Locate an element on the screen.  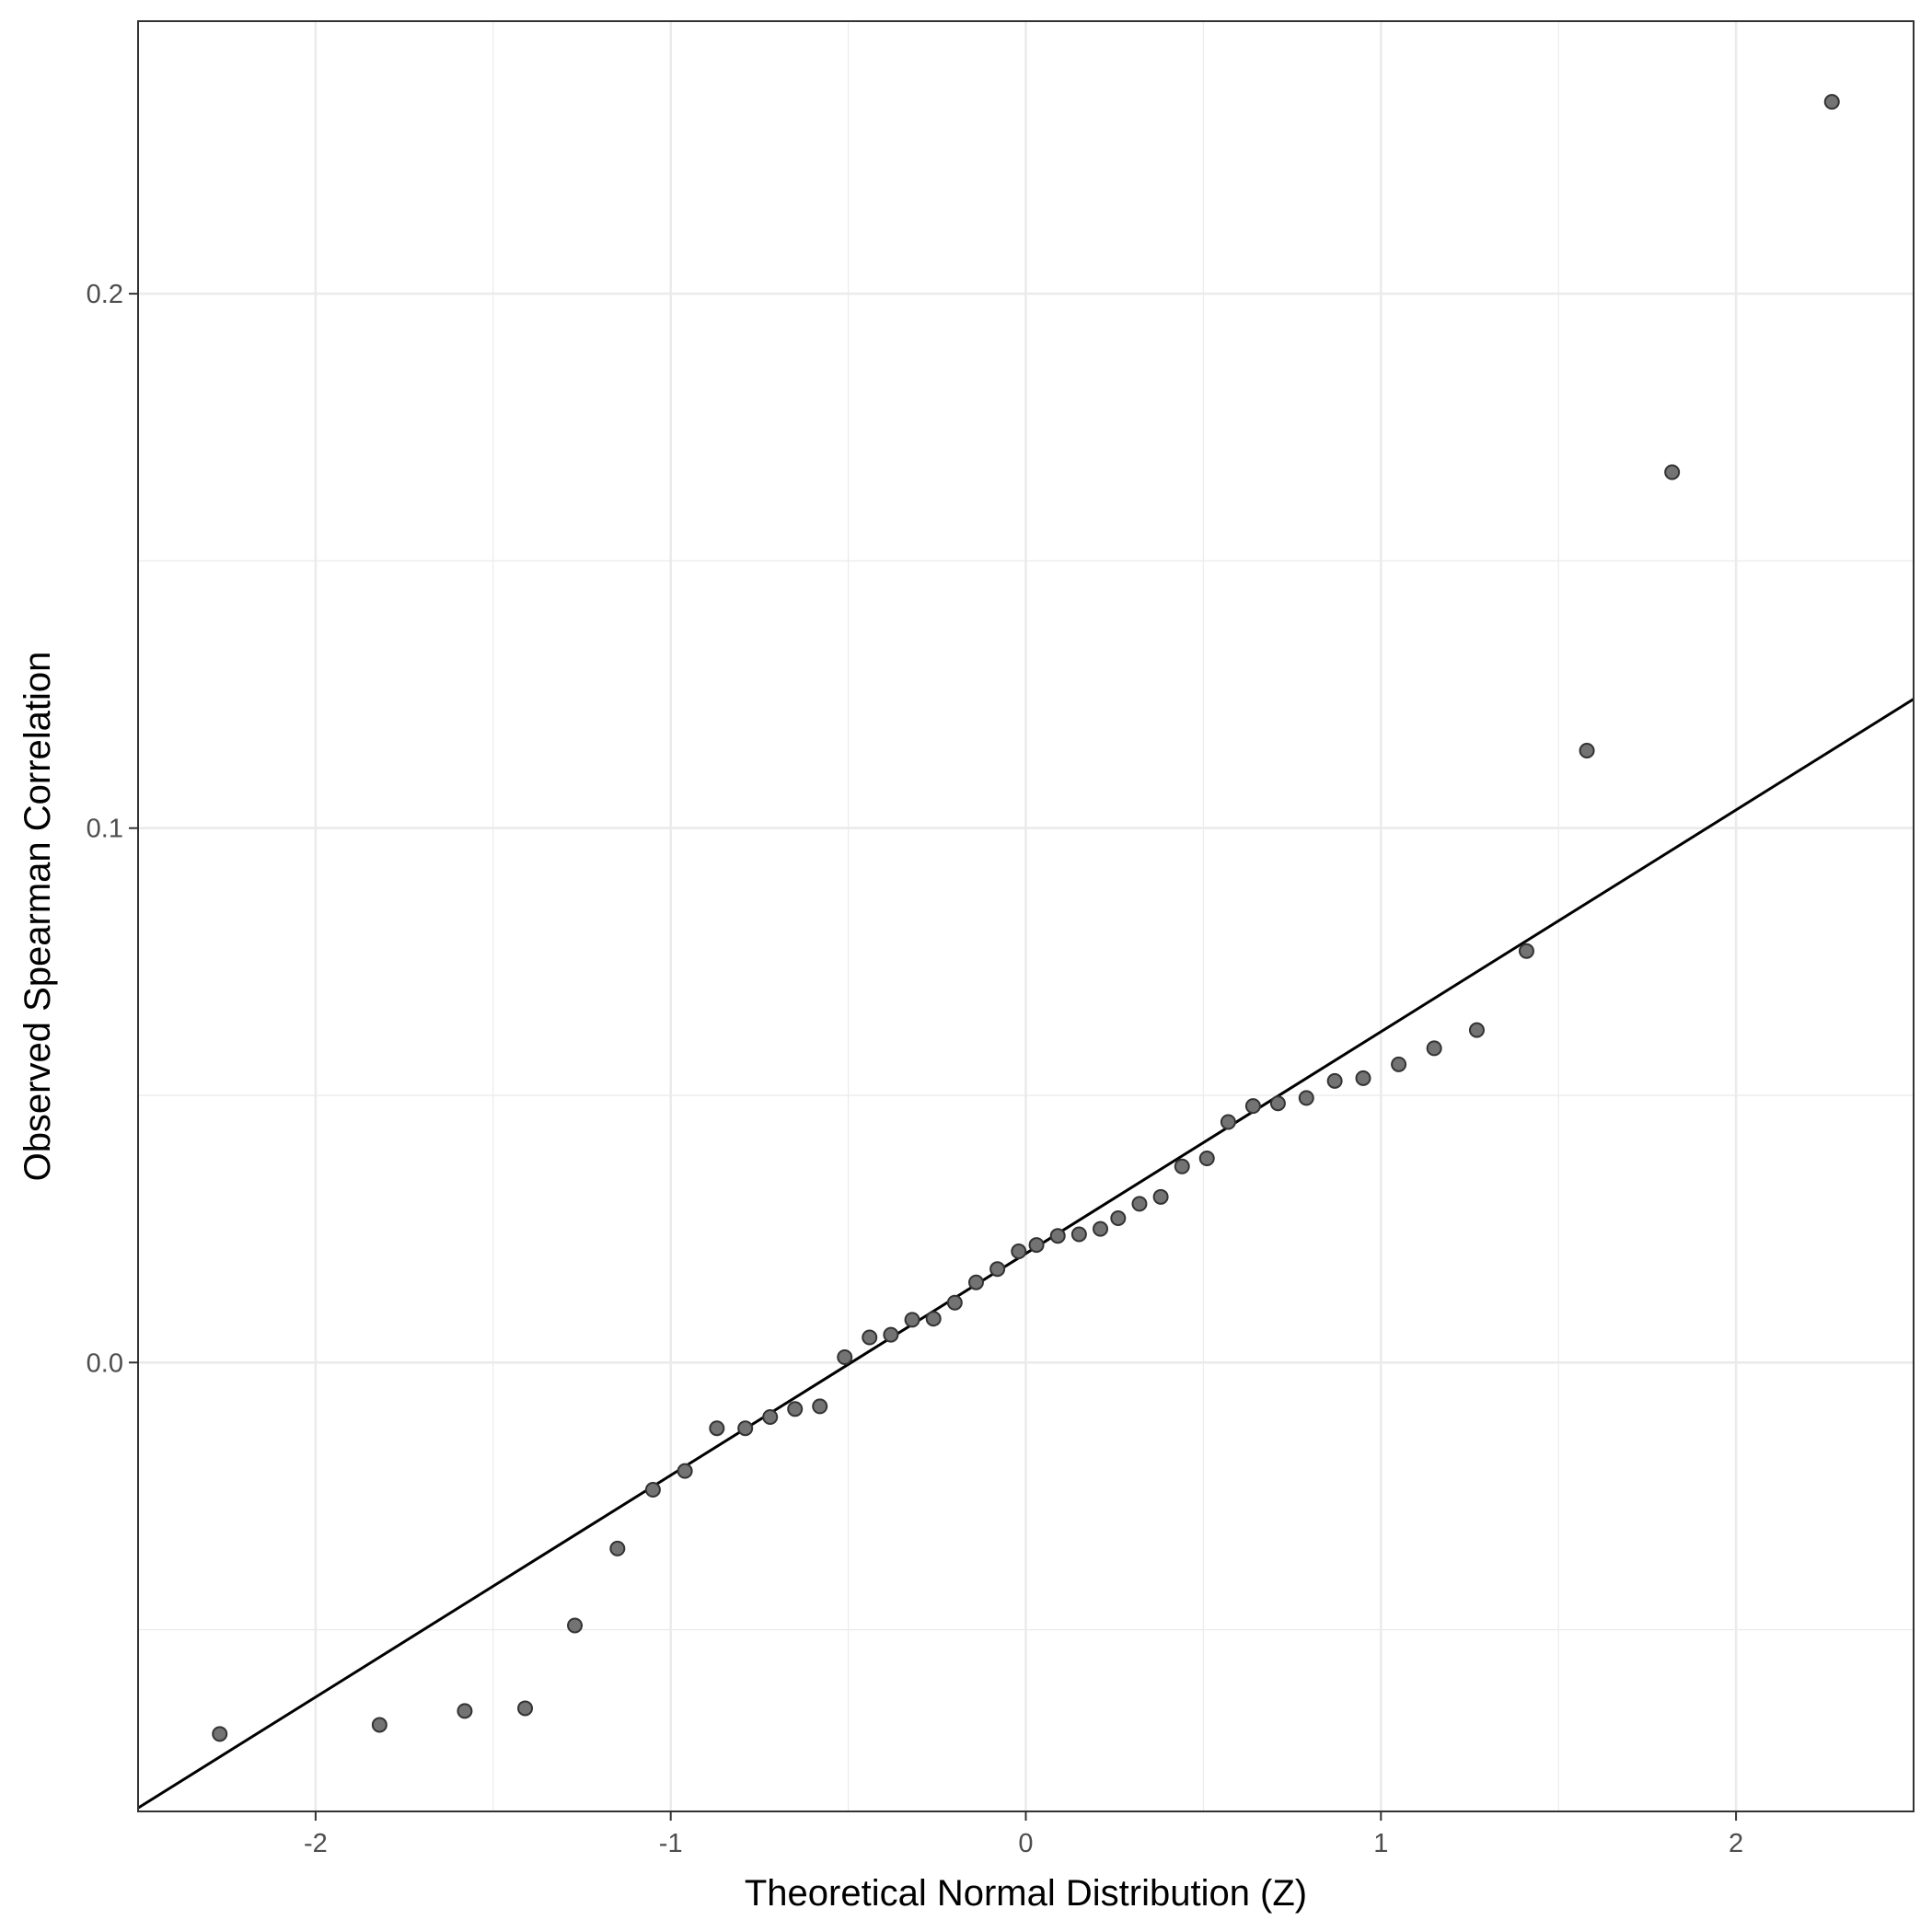
y-tick-label: 0.2 is located at coordinates (105, 294).